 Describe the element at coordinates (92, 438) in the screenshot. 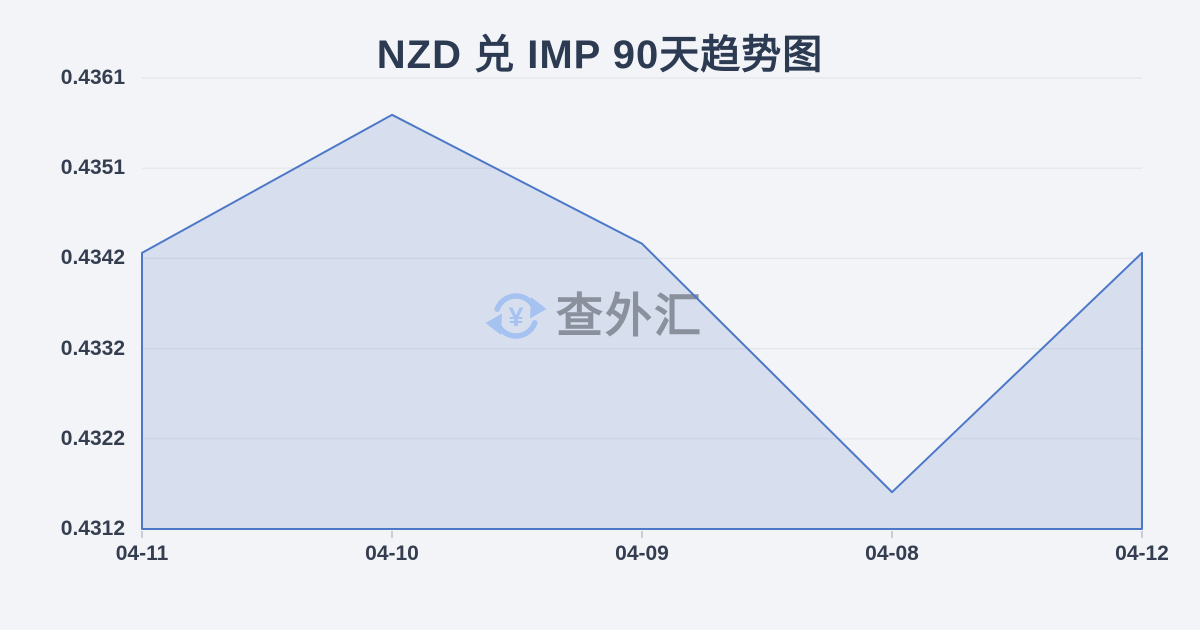

I see `y-axis-label: 0.4322` at that location.